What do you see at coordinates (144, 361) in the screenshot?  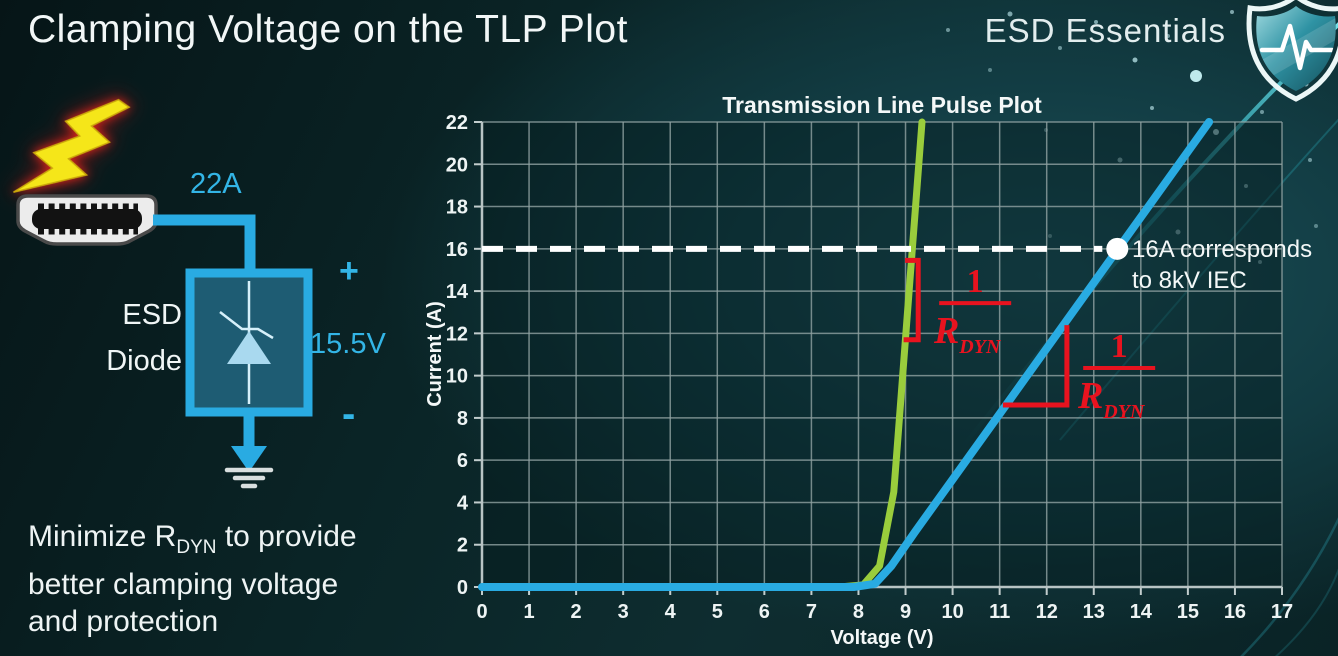 I see `esd-diode-label-line2: Diode` at bounding box center [144, 361].